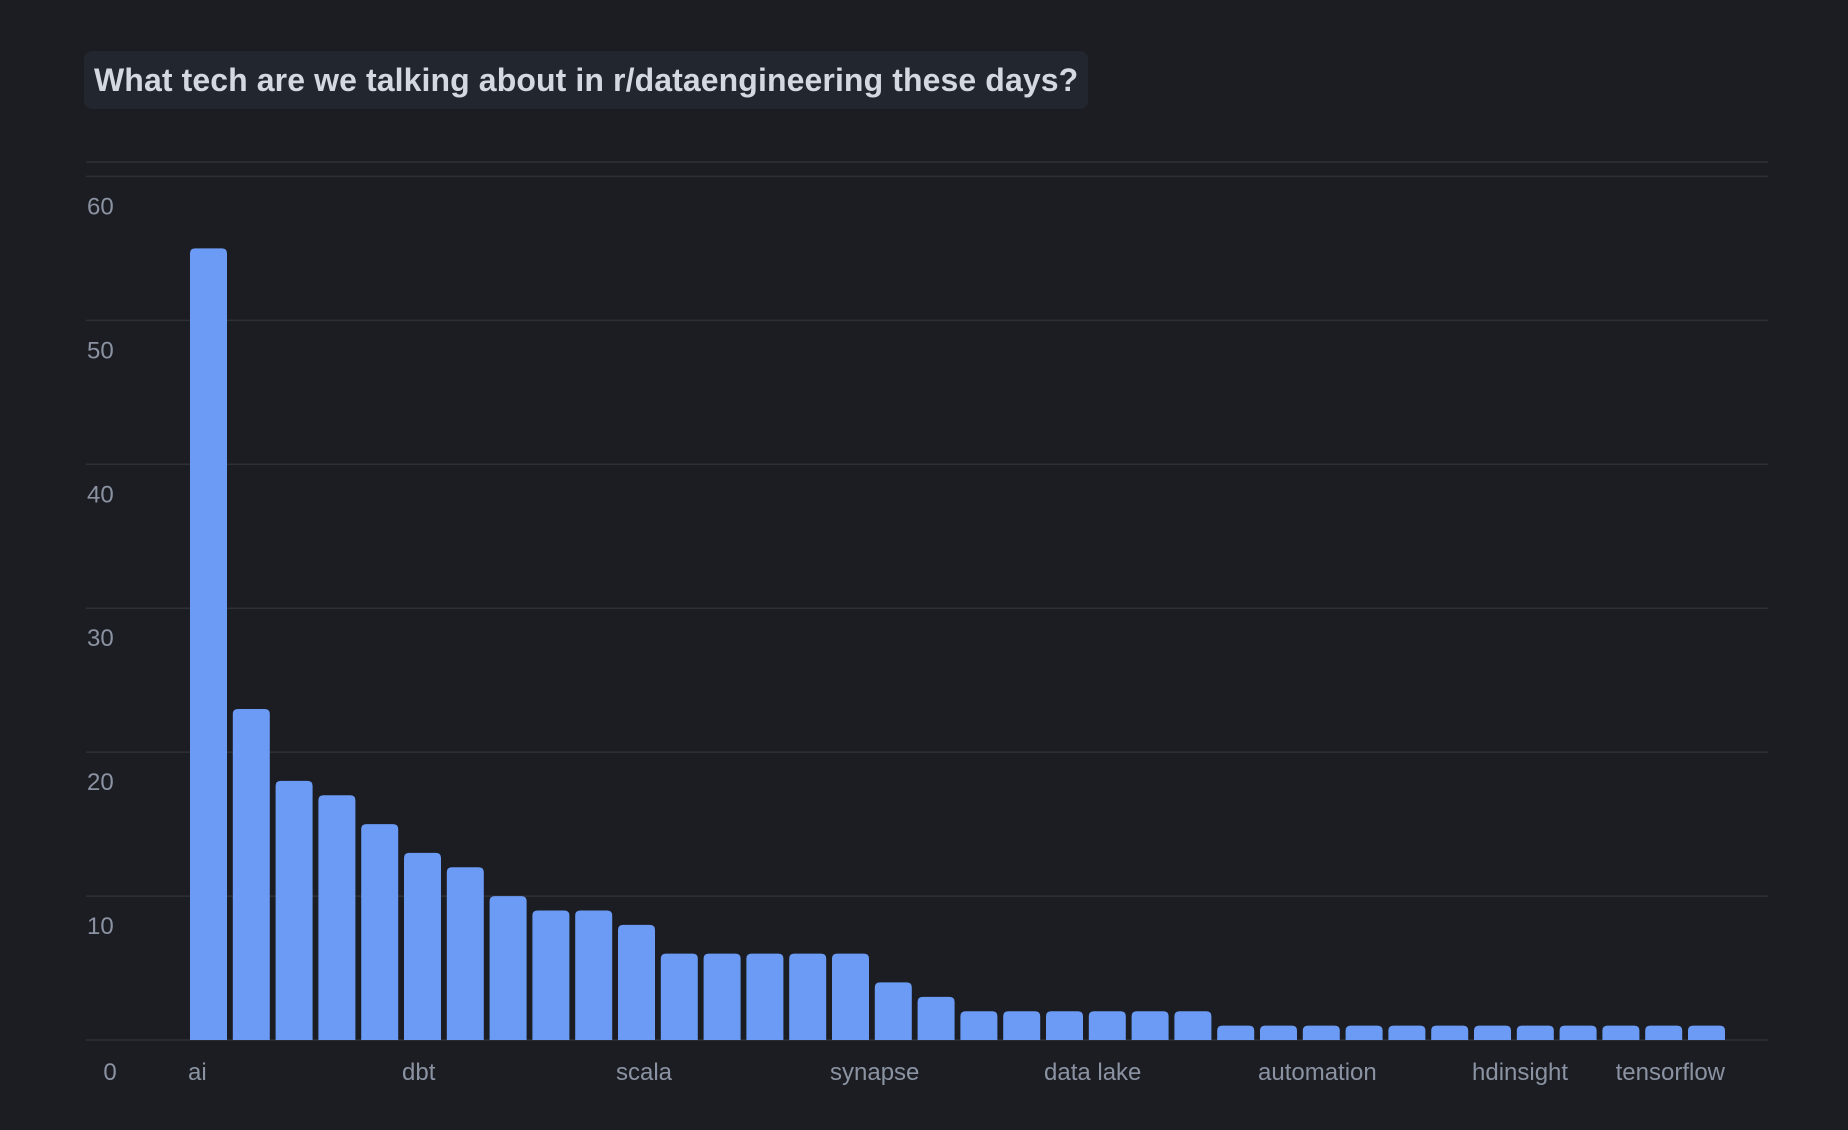 This screenshot has height=1130, width=1848. Describe the element at coordinates (294, 910) in the screenshot. I see `bar: : 18` at that location.